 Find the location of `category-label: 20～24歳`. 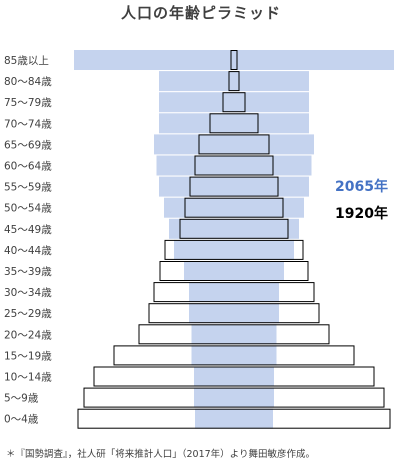

category-label: 20～24歳 is located at coordinates (28, 335).